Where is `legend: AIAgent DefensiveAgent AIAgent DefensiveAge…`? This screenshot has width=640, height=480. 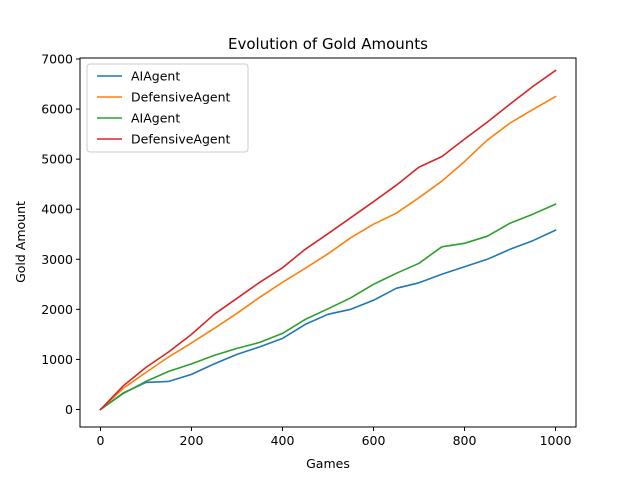
legend: AIAgent DefensiveAgent AIAgent DefensiveAge… is located at coordinates (167, 108).